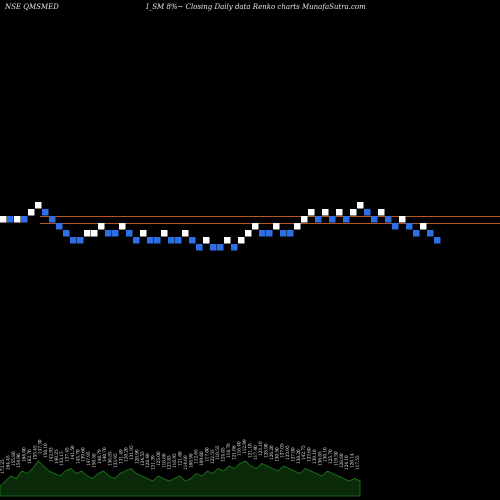  I want to click on value-label: 133.60, so click(309, 454).